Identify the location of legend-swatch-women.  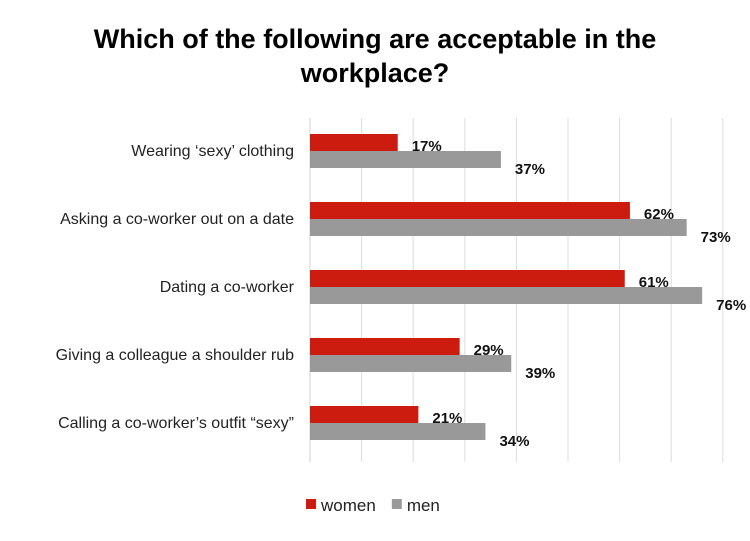
(311, 504).